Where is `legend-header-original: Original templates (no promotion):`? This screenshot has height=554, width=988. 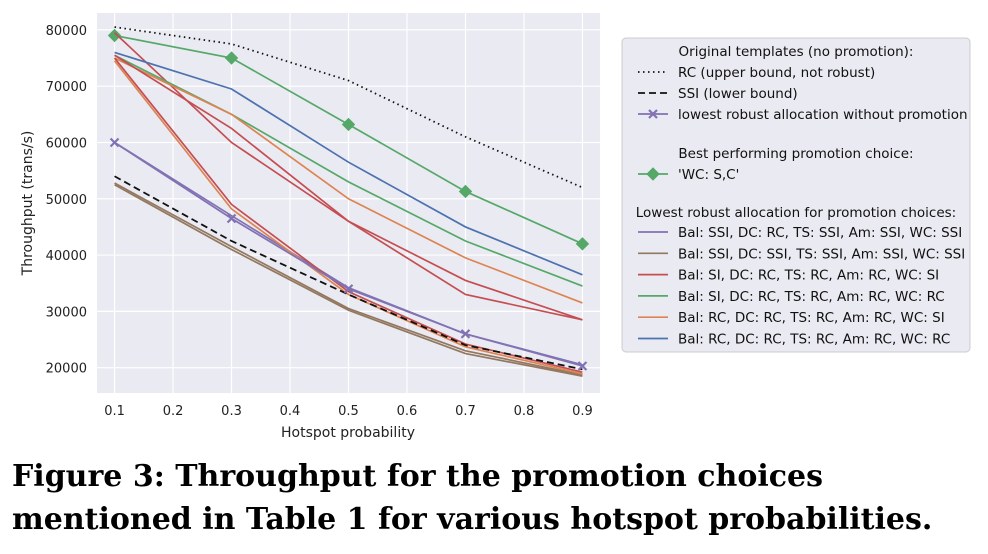
legend-header-original: Original templates (no promotion): is located at coordinates (796, 52).